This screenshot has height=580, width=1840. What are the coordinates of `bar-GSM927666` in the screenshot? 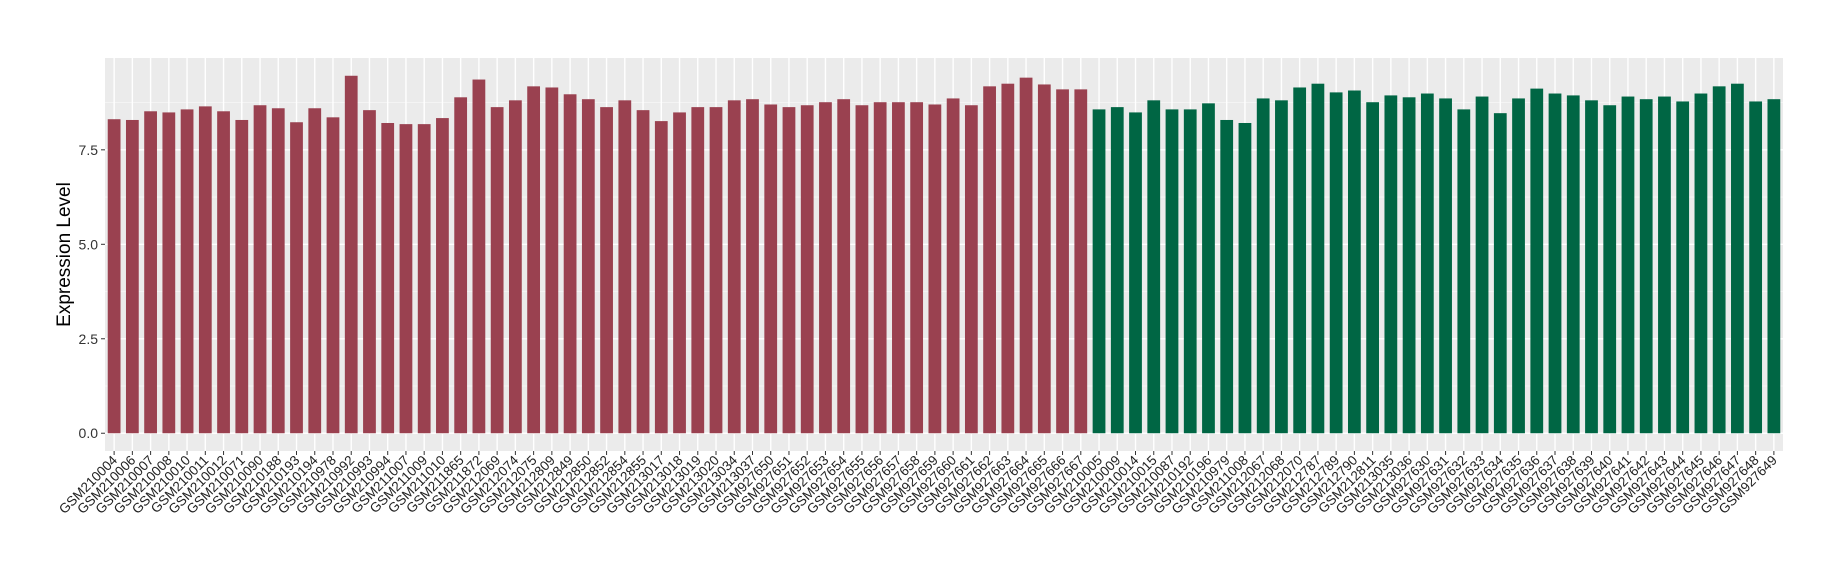 It's located at (1062, 261).